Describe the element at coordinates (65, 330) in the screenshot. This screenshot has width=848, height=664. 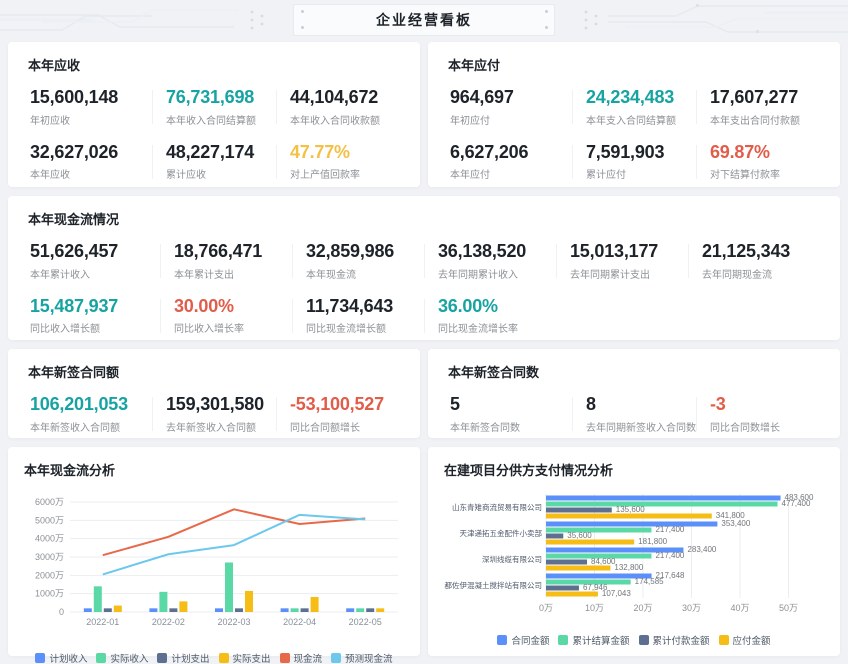
I see `stat-label: 同比收入增长额` at that location.